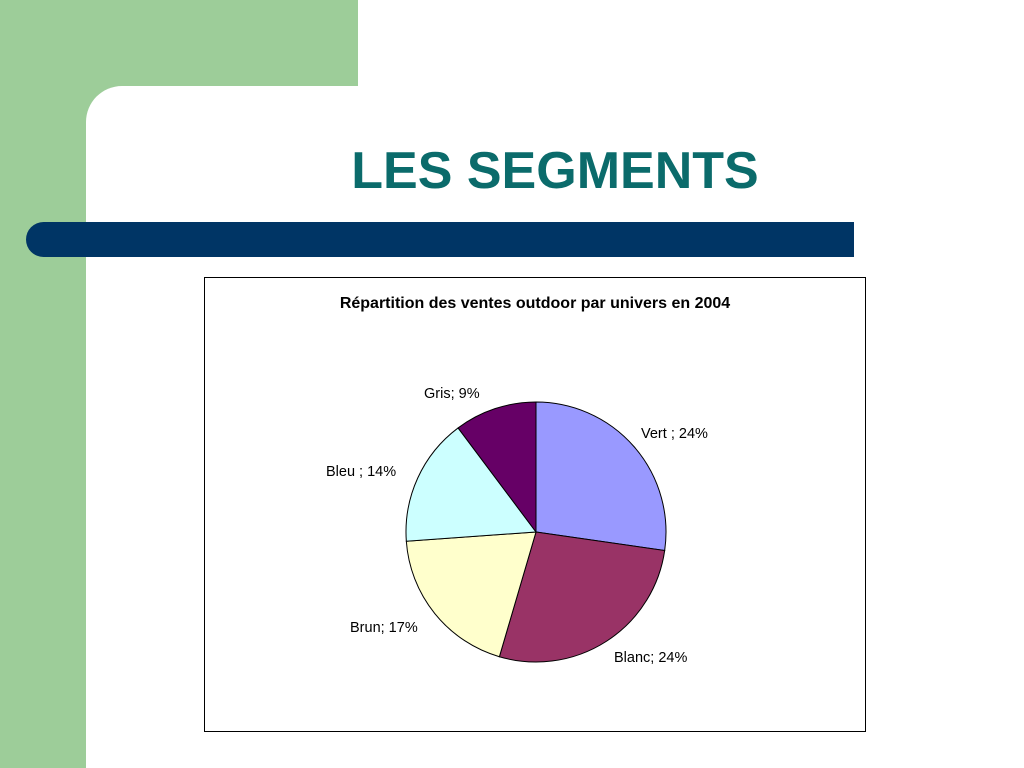  I want to click on pie-slice-gris, so click(497, 467).